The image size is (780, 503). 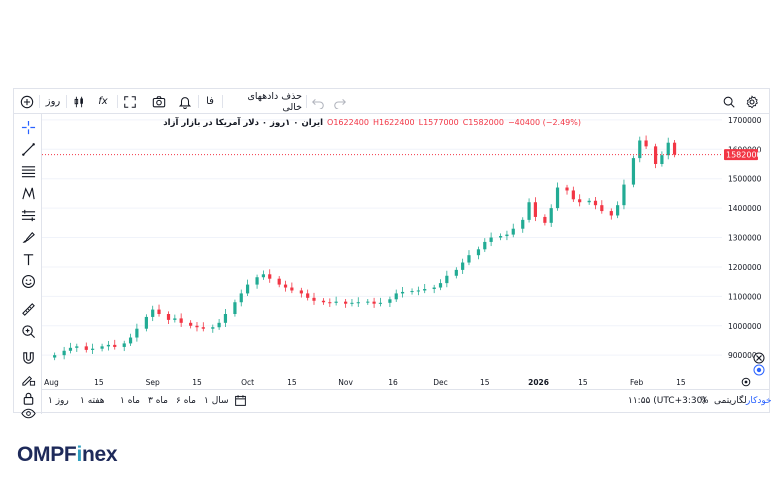 I want to click on pencil-lock-icon, so click(x=28, y=380).